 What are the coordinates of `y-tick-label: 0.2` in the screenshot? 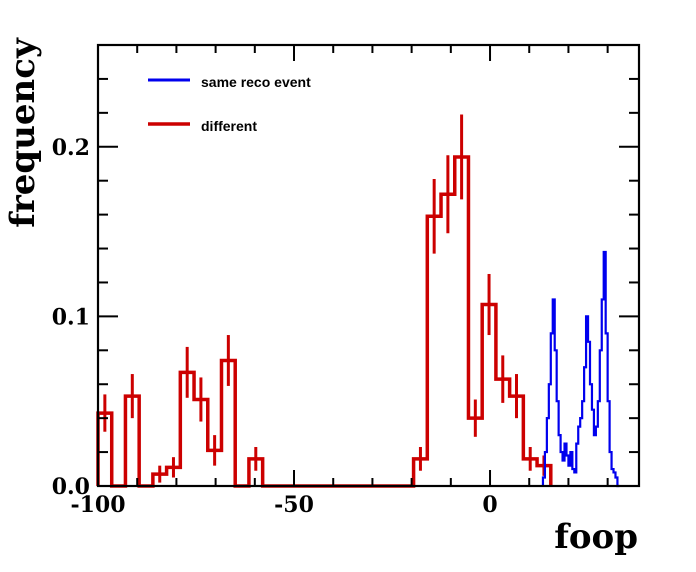 It's located at (71, 148).